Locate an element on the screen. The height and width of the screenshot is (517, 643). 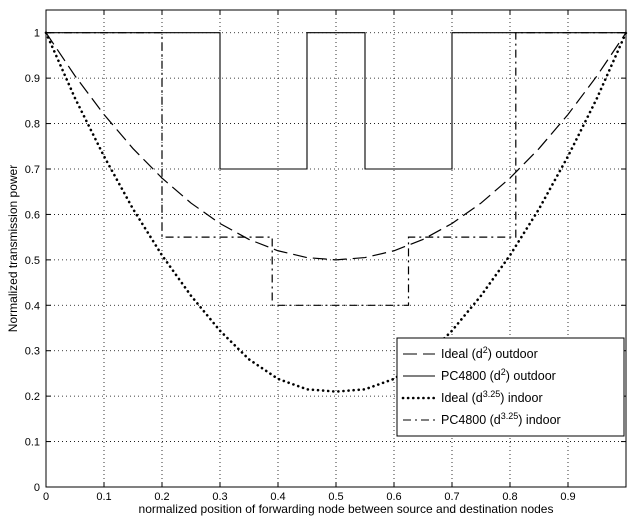
x-tick-label: 0.6 is located at coordinates (393, 497).